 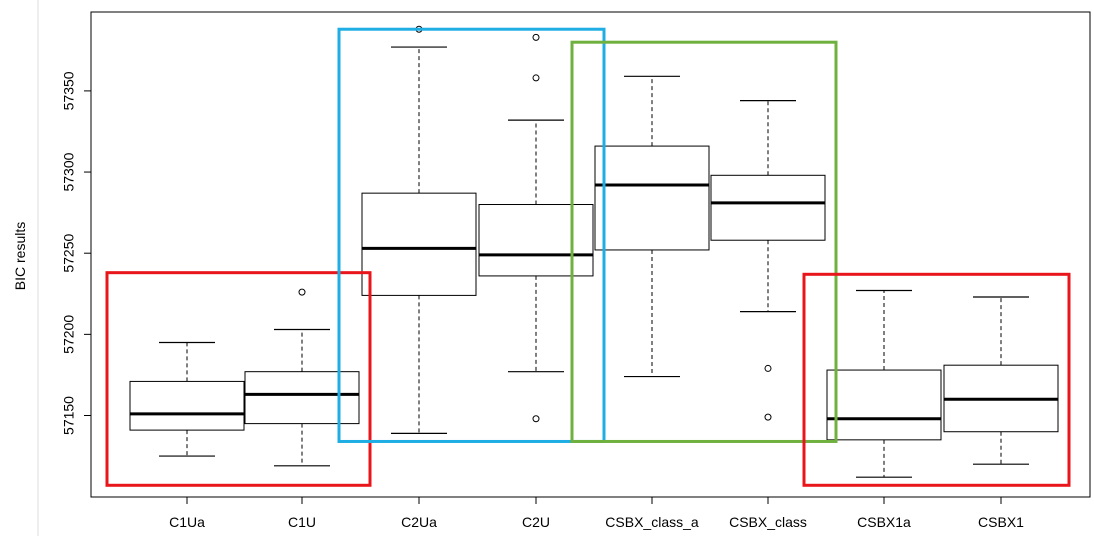 I want to click on box-CSBX1a, so click(x=884, y=383).